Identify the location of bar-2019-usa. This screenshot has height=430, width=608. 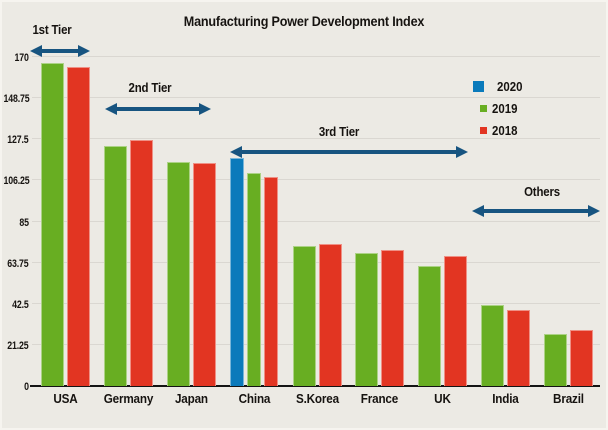
(52, 224).